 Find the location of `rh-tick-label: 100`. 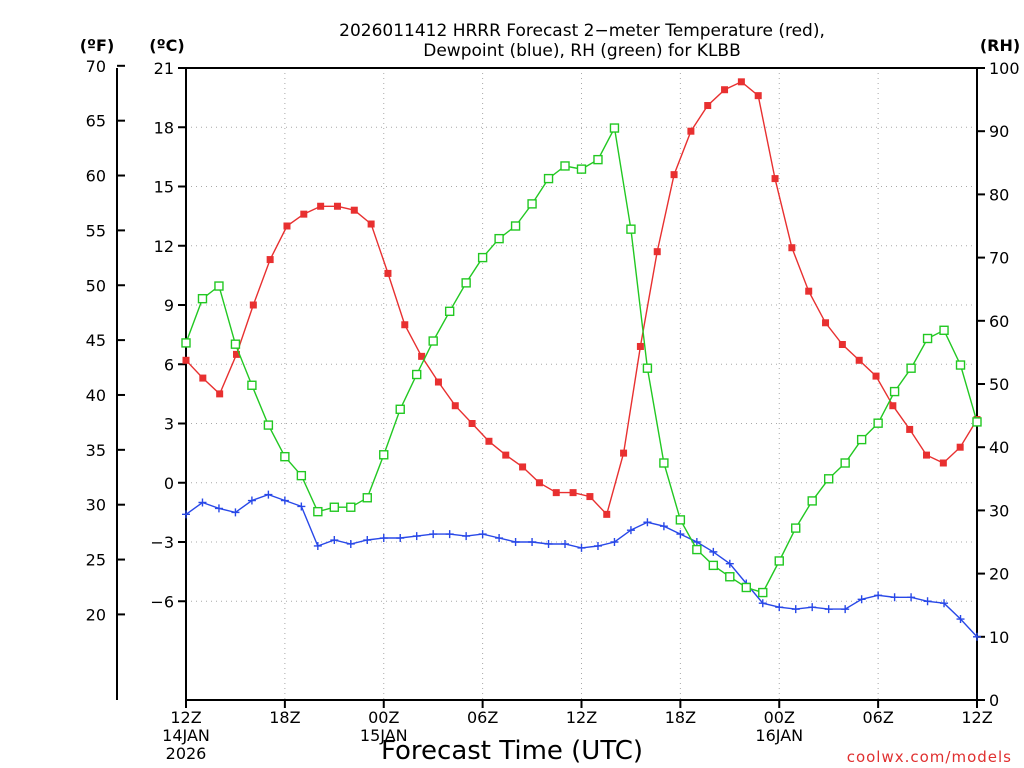

rh-tick-label: 100 is located at coordinates (1004, 68).